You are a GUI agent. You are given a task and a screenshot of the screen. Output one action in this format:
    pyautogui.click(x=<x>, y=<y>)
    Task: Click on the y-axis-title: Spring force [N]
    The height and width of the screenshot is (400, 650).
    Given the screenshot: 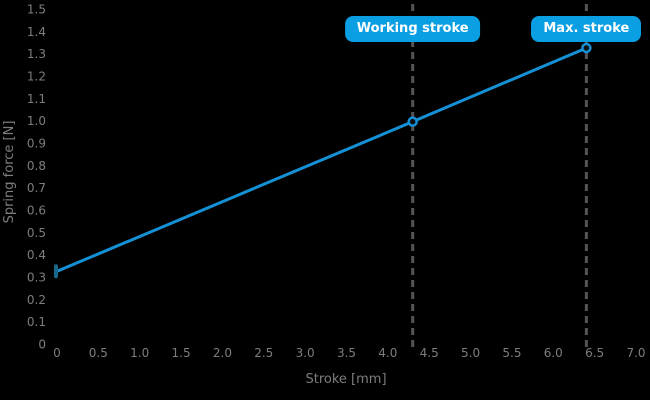 What is the action you would take?
    pyautogui.click(x=9, y=172)
    